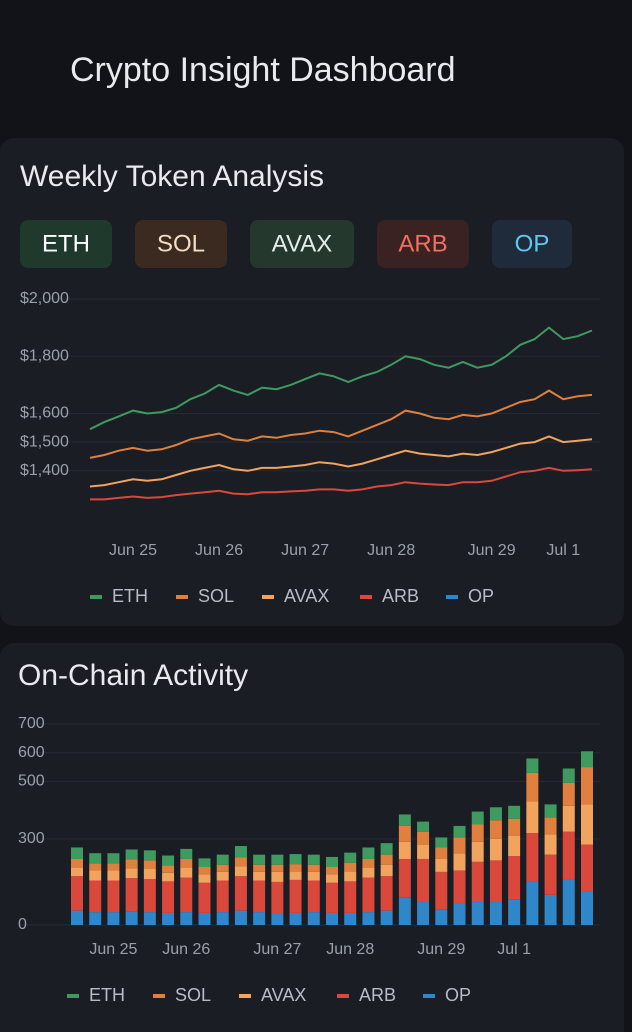 The width and height of the screenshot is (632, 1032). What do you see at coordinates (31, 838) in the screenshot?
I see `y-tick-label: 300` at bounding box center [31, 838].